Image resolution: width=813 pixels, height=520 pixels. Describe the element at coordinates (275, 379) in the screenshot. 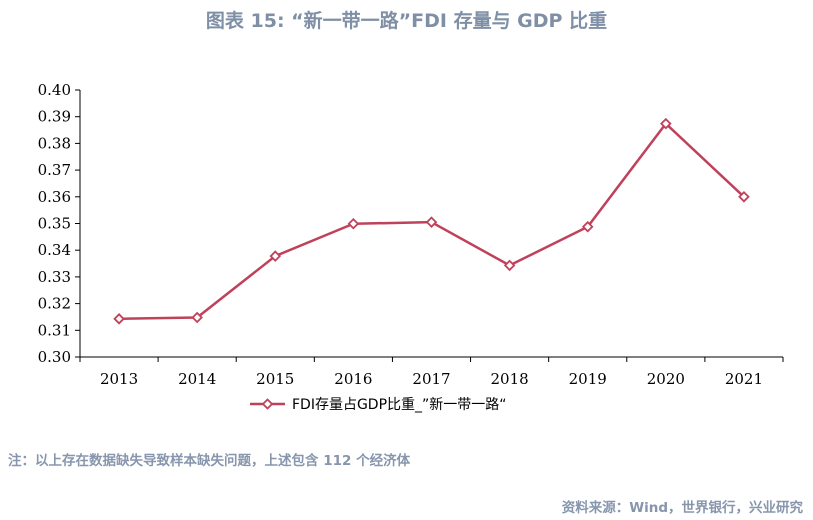

I see `x-tick-label: 2015` at that location.